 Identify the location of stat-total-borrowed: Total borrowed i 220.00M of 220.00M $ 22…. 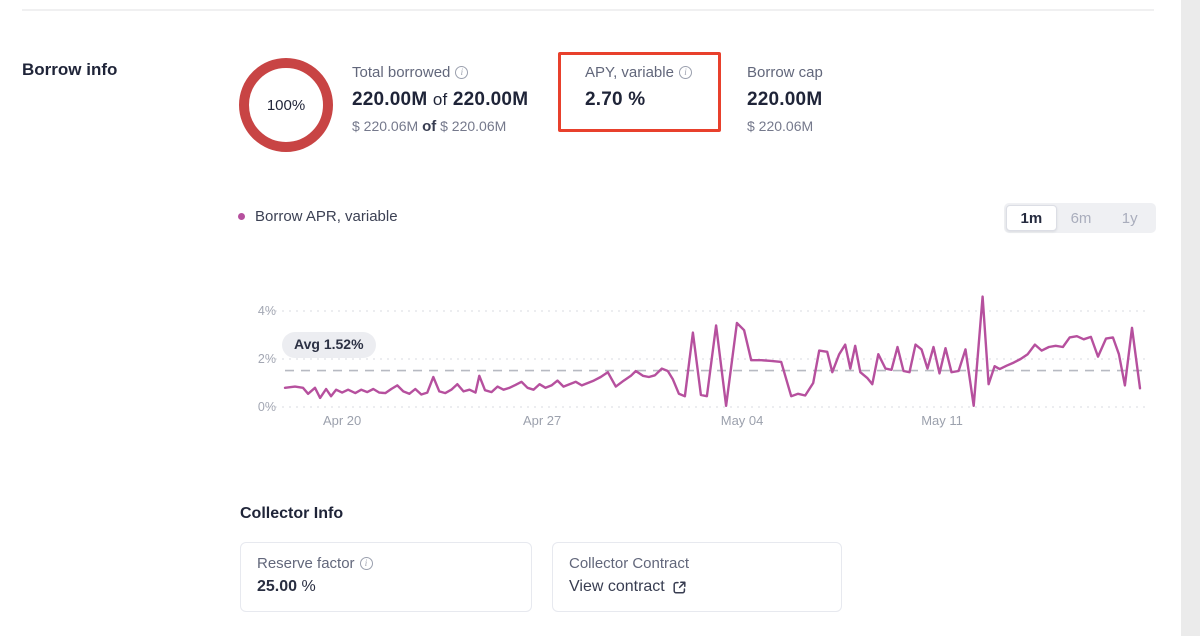
(440, 99).